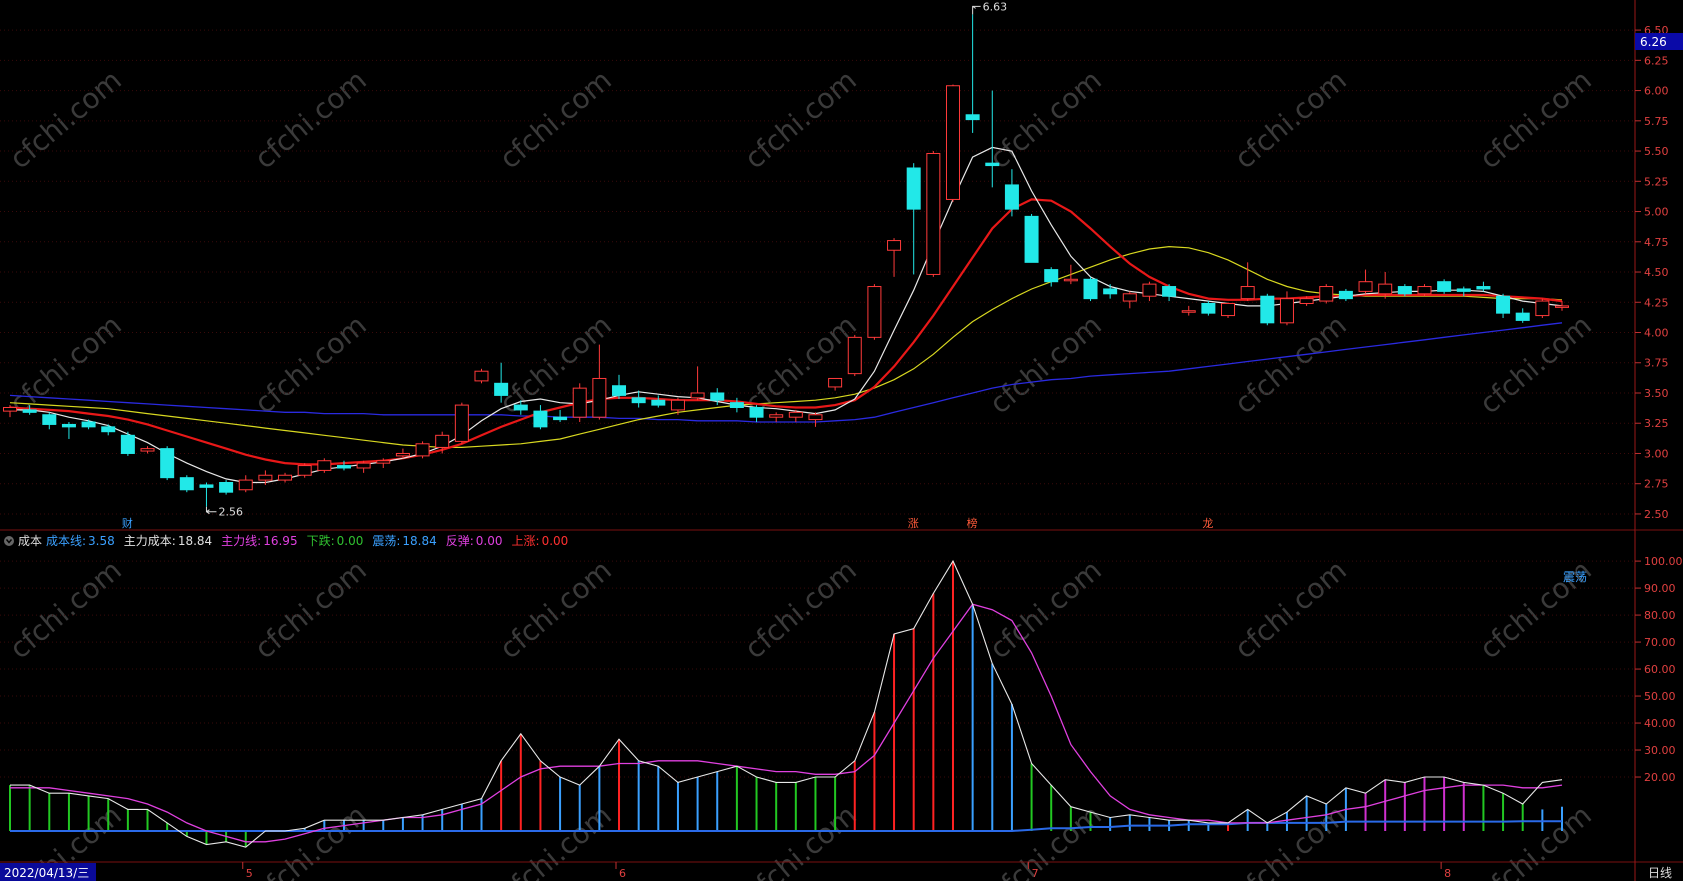  Describe the element at coordinates (1207, 523) in the screenshot. I see `event-marker: 龙` at that location.